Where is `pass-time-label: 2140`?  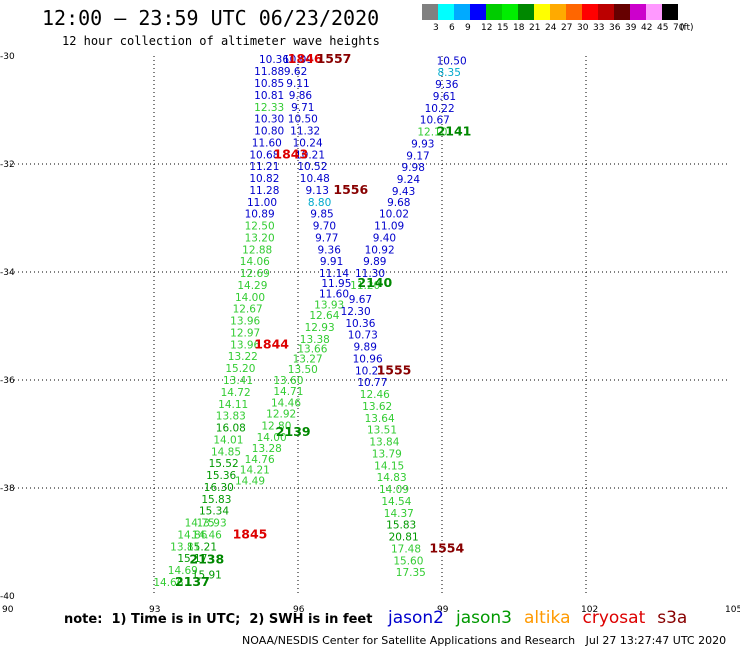 pass-time-label: 2140 is located at coordinates (374, 282).